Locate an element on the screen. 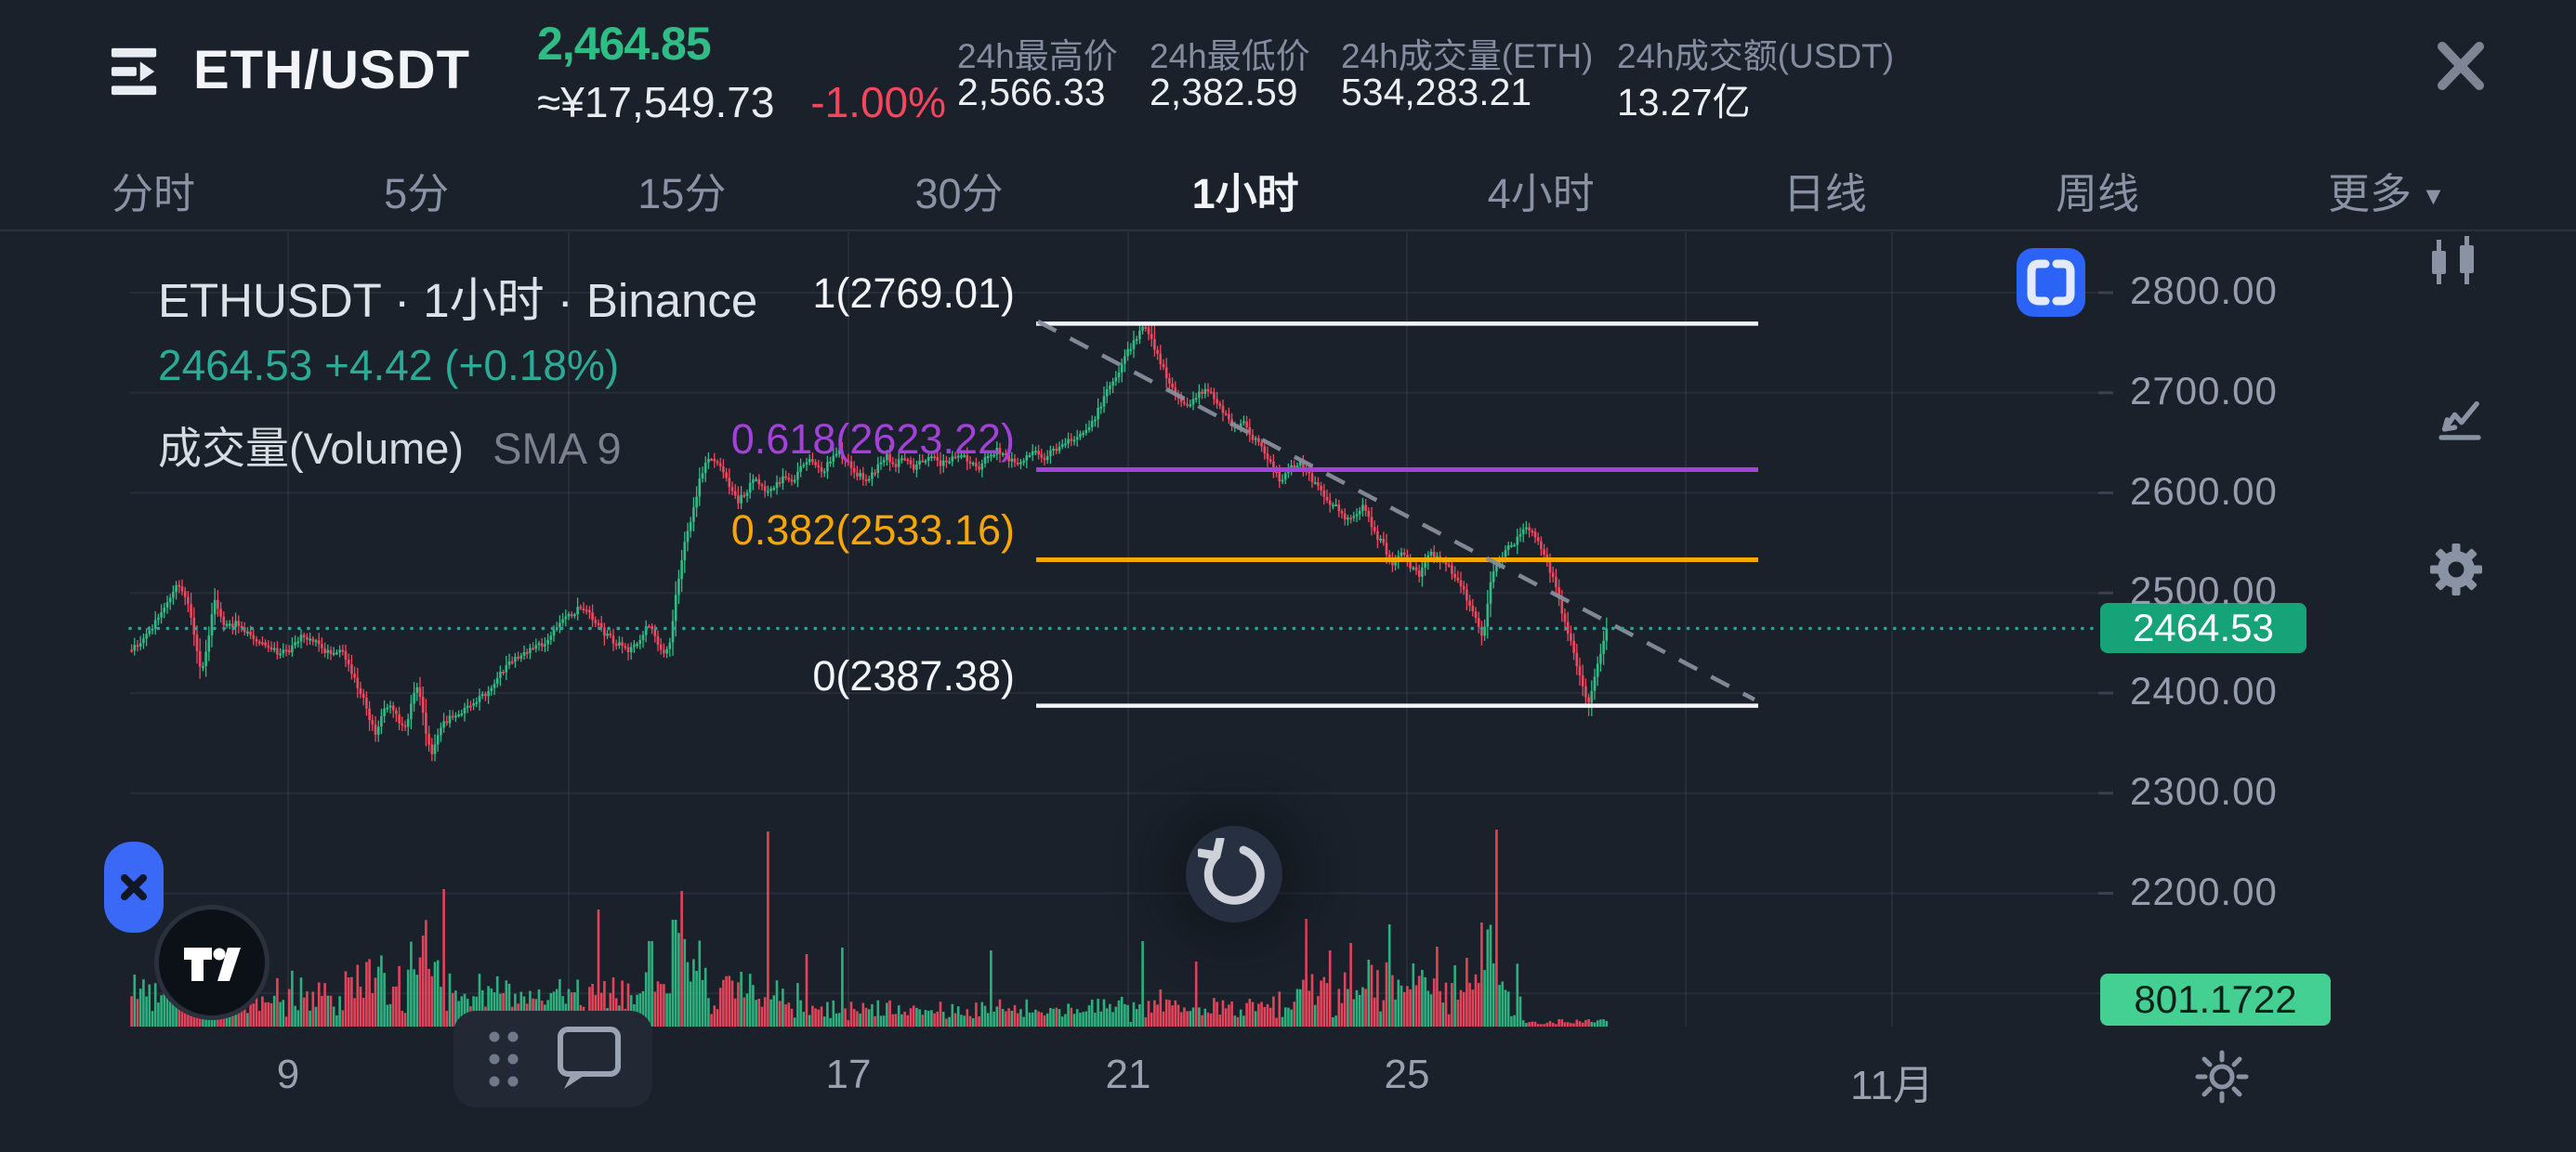 This screenshot has height=1152, width=2576. current-volume-badge: 801.1722 is located at coordinates (2215, 1000).